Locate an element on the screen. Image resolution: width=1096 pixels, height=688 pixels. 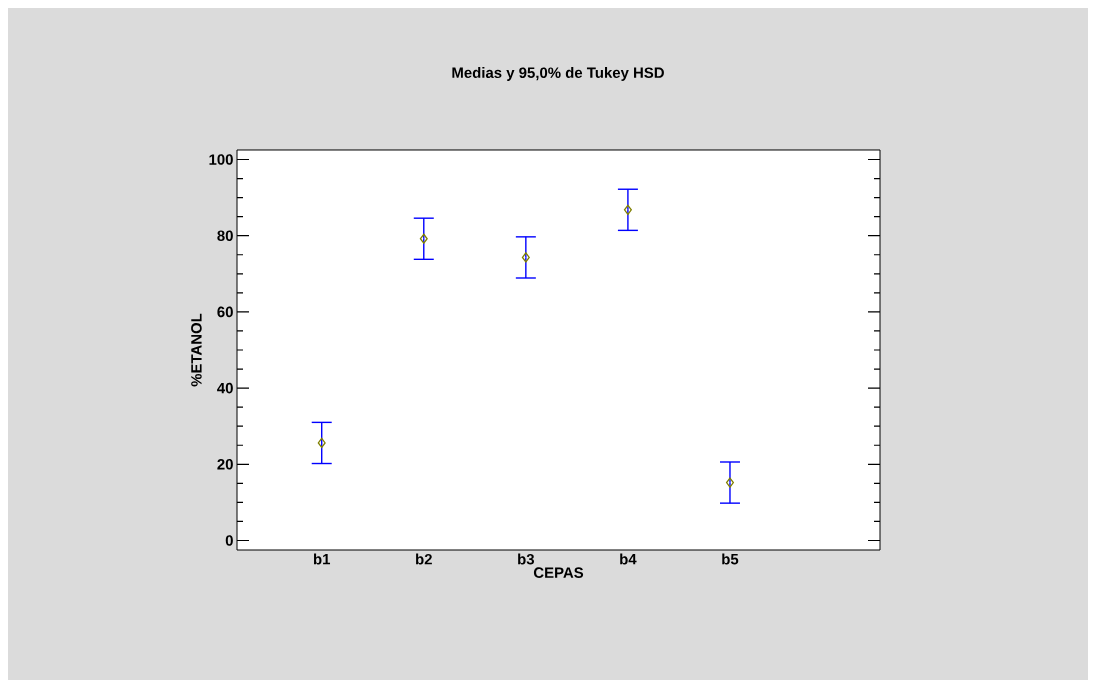
x-tick-label: b1 is located at coordinates (322, 559).